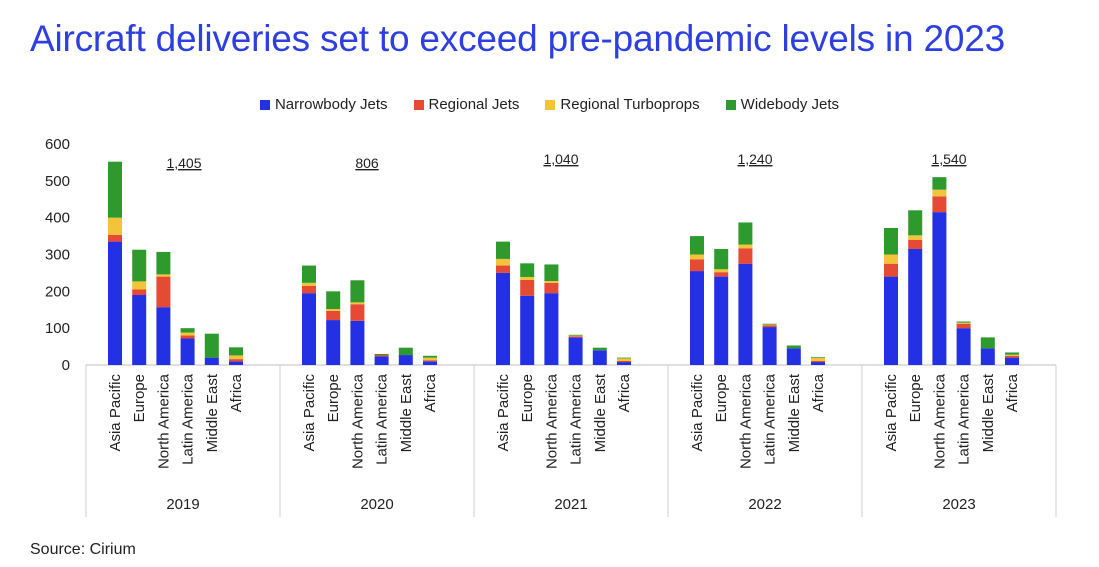 This screenshot has width=1099, height=567. What do you see at coordinates (963, 323) in the screenshot?
I see `bar-segment-2023-latin-america-regional-turboprops` at bounding box center [963, 323].